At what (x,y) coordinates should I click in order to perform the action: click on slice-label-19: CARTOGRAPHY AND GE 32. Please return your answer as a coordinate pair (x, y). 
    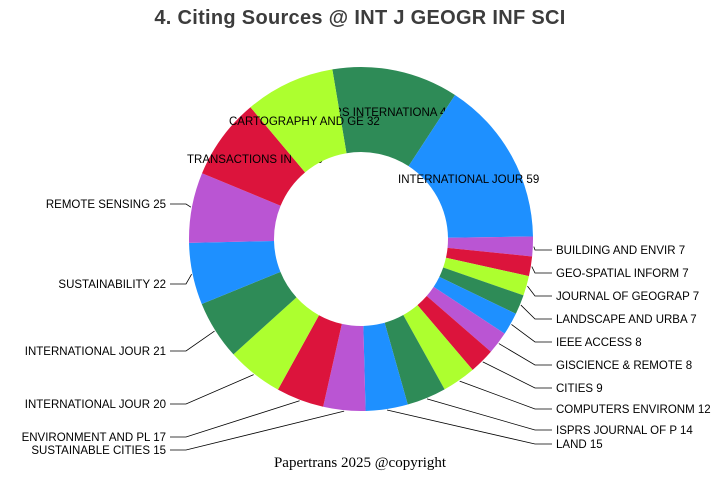
    Looking at the image, I should click on (304, 122).